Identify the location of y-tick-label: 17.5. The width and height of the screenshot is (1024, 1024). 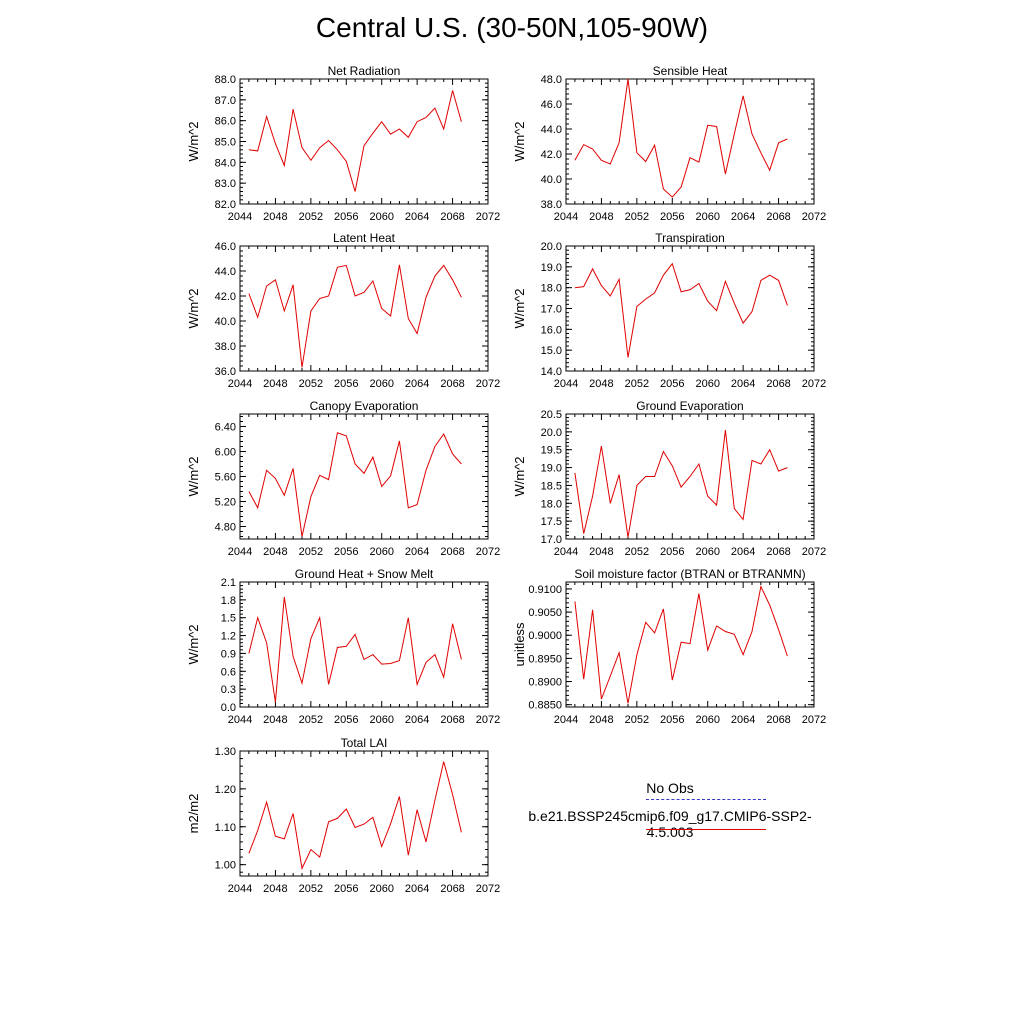
(551, 522).